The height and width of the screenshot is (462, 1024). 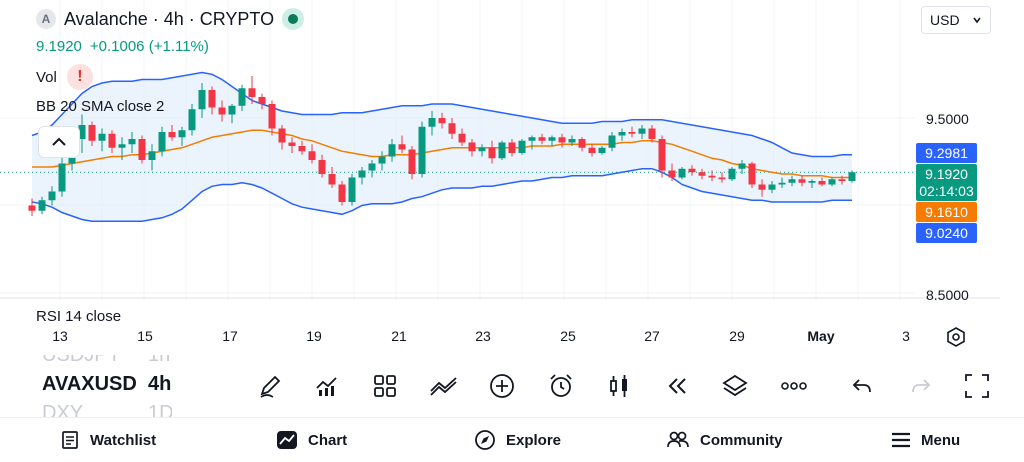 I want to click on replay-icon, so click(x=677, y=386).